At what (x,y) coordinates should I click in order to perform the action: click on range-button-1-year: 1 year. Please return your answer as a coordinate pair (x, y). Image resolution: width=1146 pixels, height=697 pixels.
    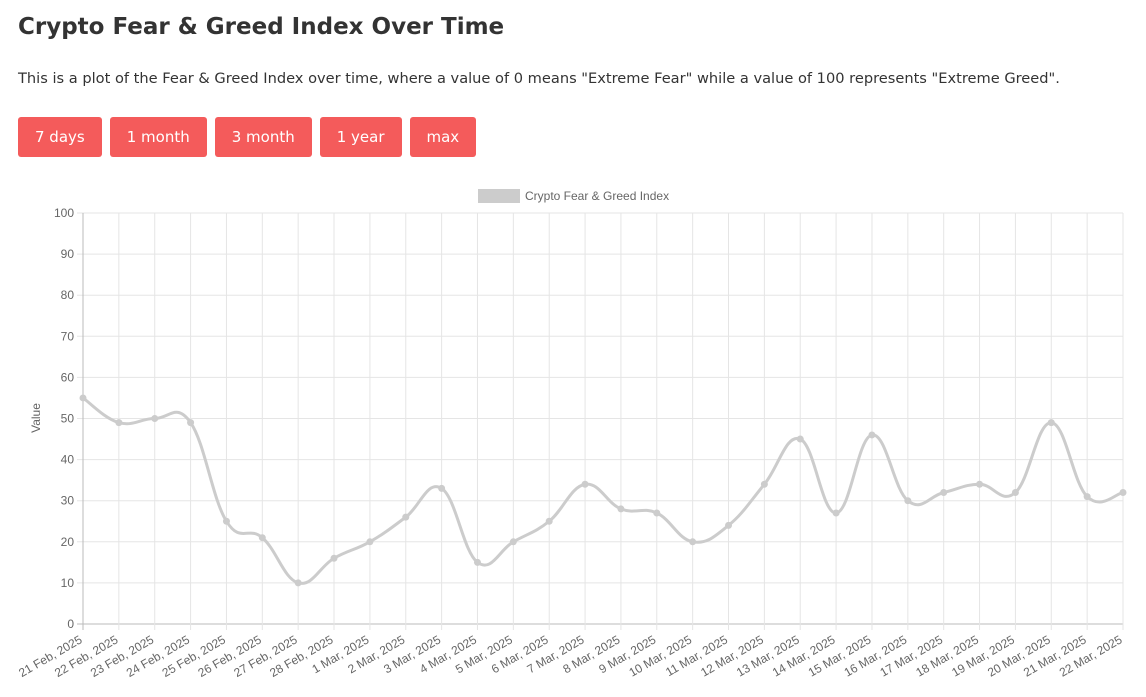
    Looking at the image, I should click on (360, 137).